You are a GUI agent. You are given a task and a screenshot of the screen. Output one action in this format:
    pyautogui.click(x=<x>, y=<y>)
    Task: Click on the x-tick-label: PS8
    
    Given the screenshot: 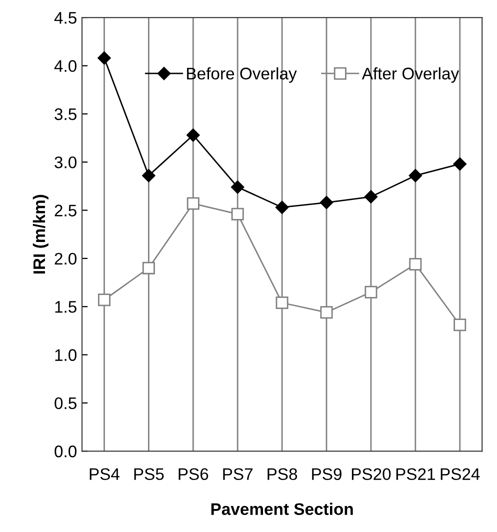 What is the action you would take?
    pyautogui.click(x=283, y=474)
    